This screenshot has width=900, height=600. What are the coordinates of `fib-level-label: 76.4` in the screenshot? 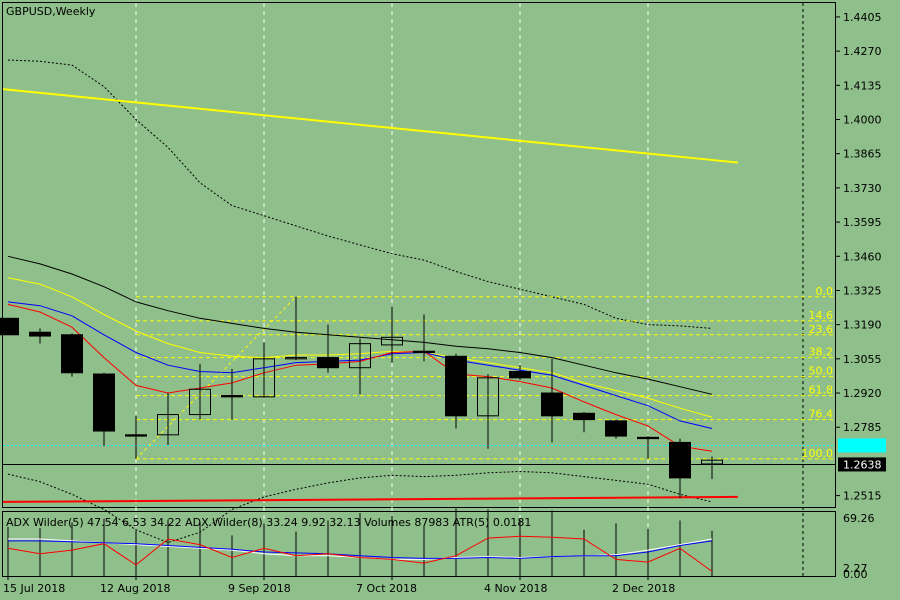 It's located at (821, 414).